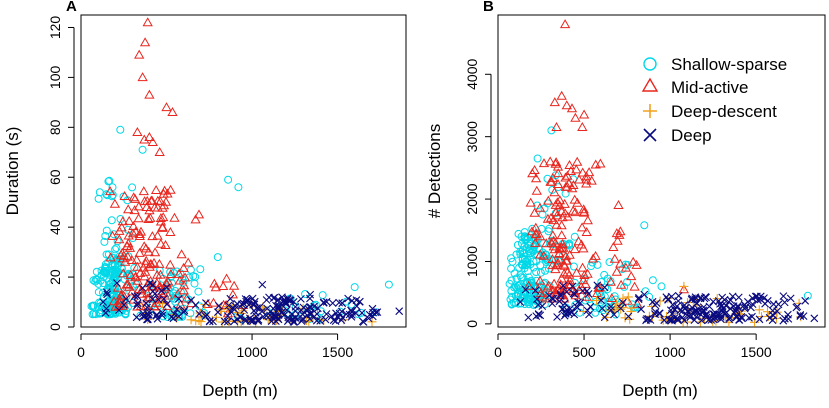 The height and width of the screenshot is (408, 829). What do you see at coordinates (55, 28) in the screenshot?
I see `y-tick-label-a: 120` at bounding box center [55, 28].